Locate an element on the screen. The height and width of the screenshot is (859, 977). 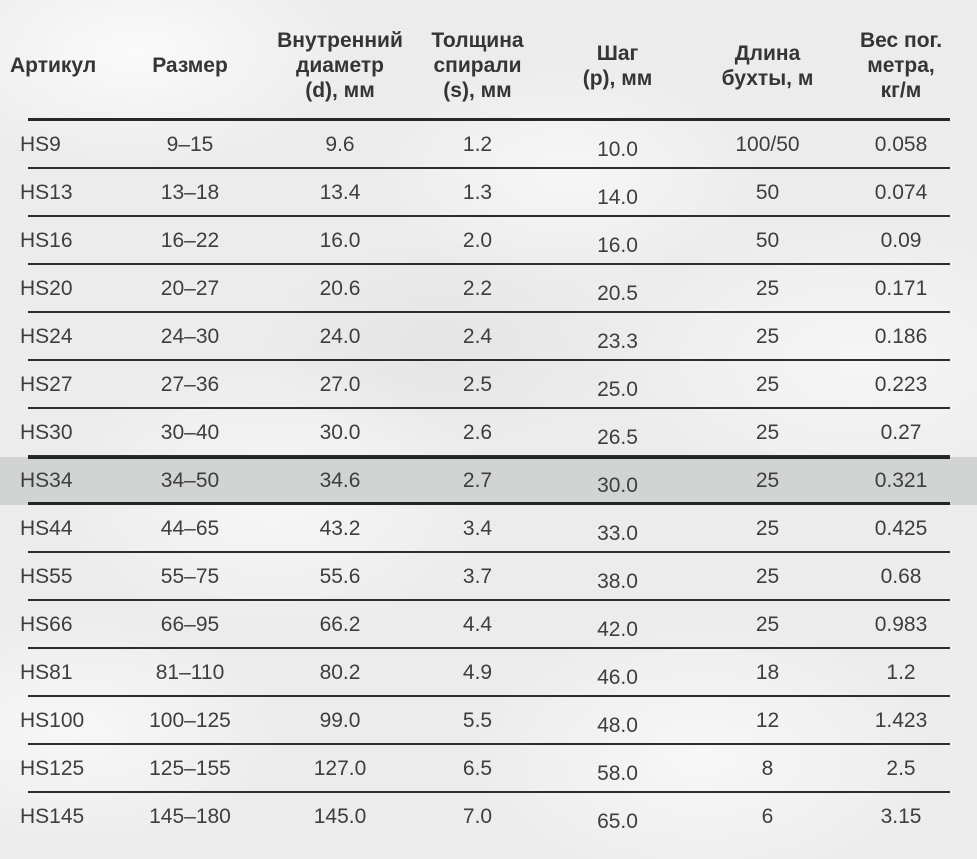
cell-inner-diameter: 55.6 is located at coordinates (340, 576).